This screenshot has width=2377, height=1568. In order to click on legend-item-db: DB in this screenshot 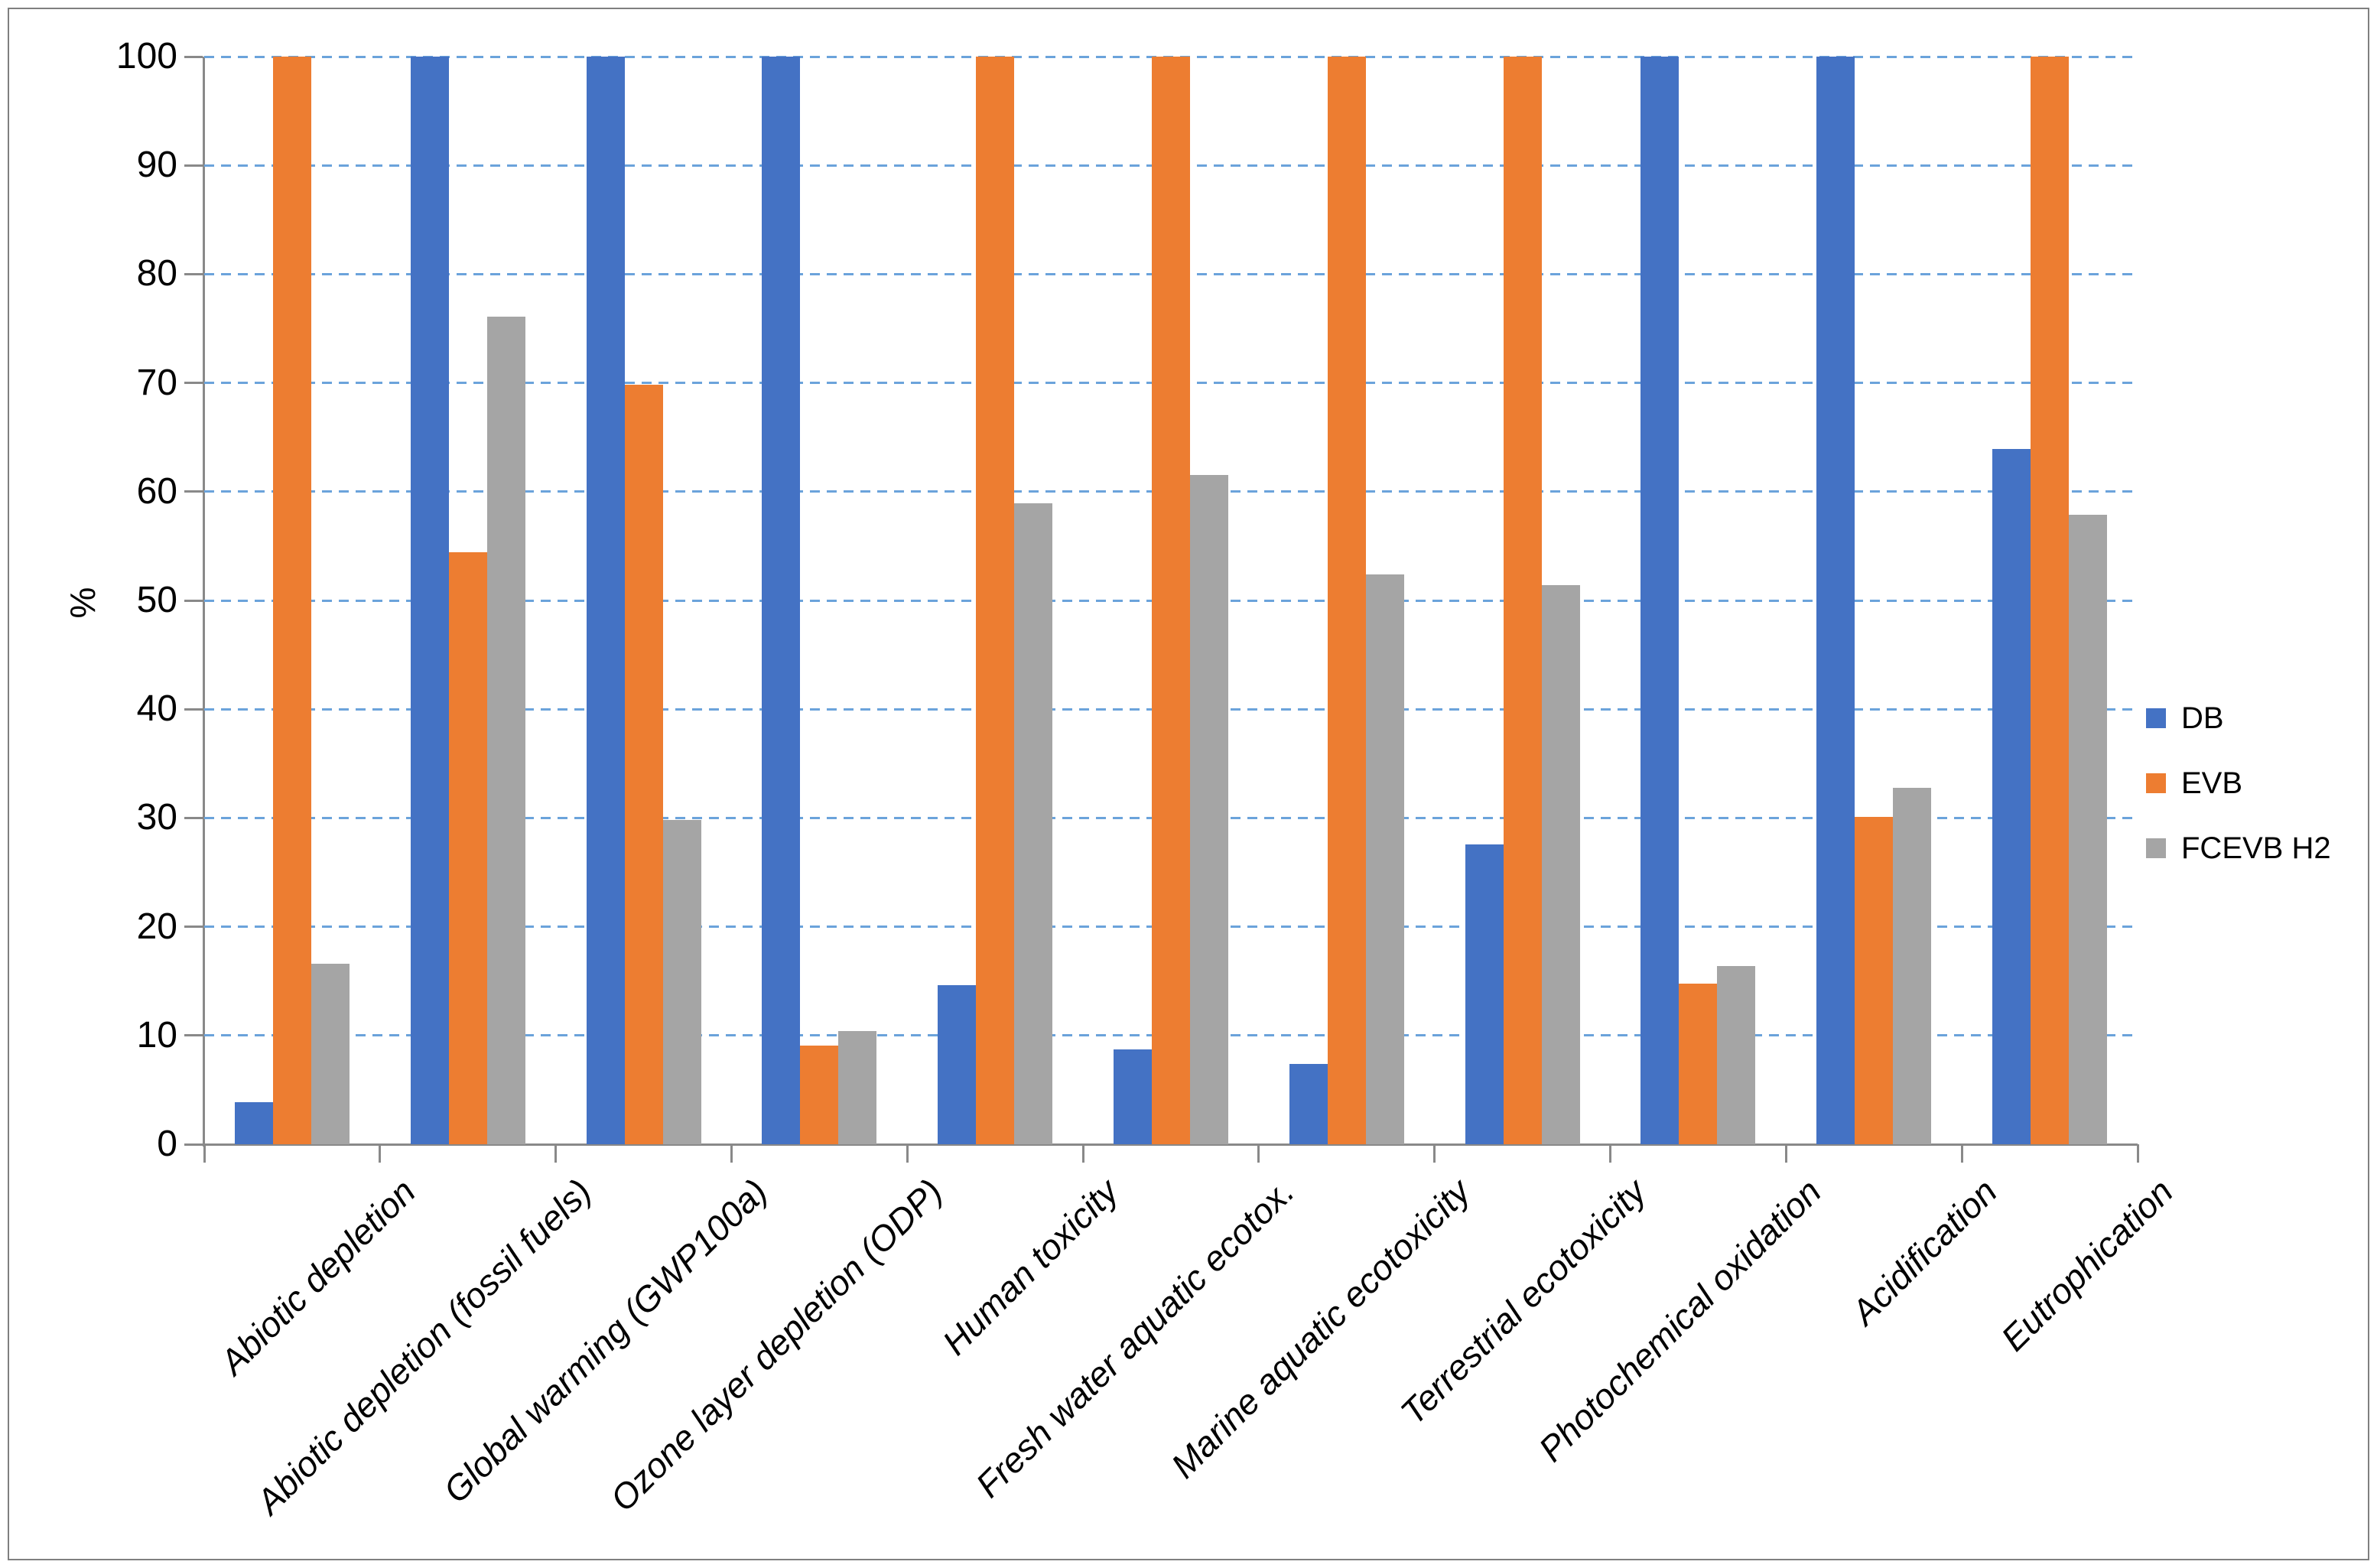, I will do `click(2257, 718)`.